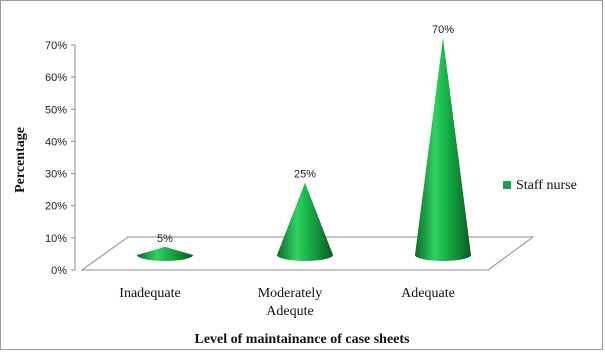  What do you see at coordinates (20, 160) in the screenshot?
I see `y-axis-title: Percentage` at bounding box center [20, 160].